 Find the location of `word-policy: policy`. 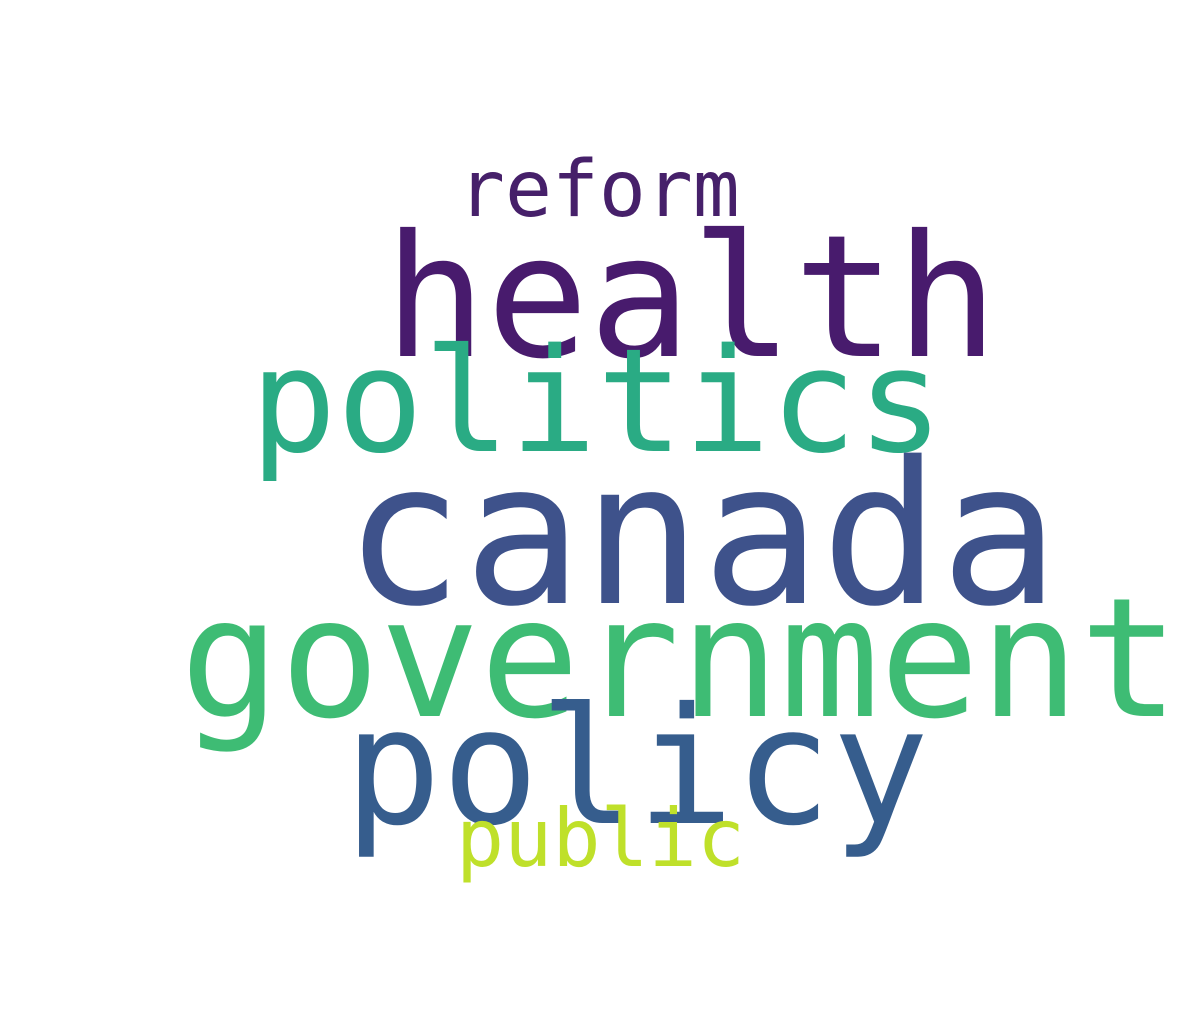

word-policy: policy is located at coordinates (637, 768).